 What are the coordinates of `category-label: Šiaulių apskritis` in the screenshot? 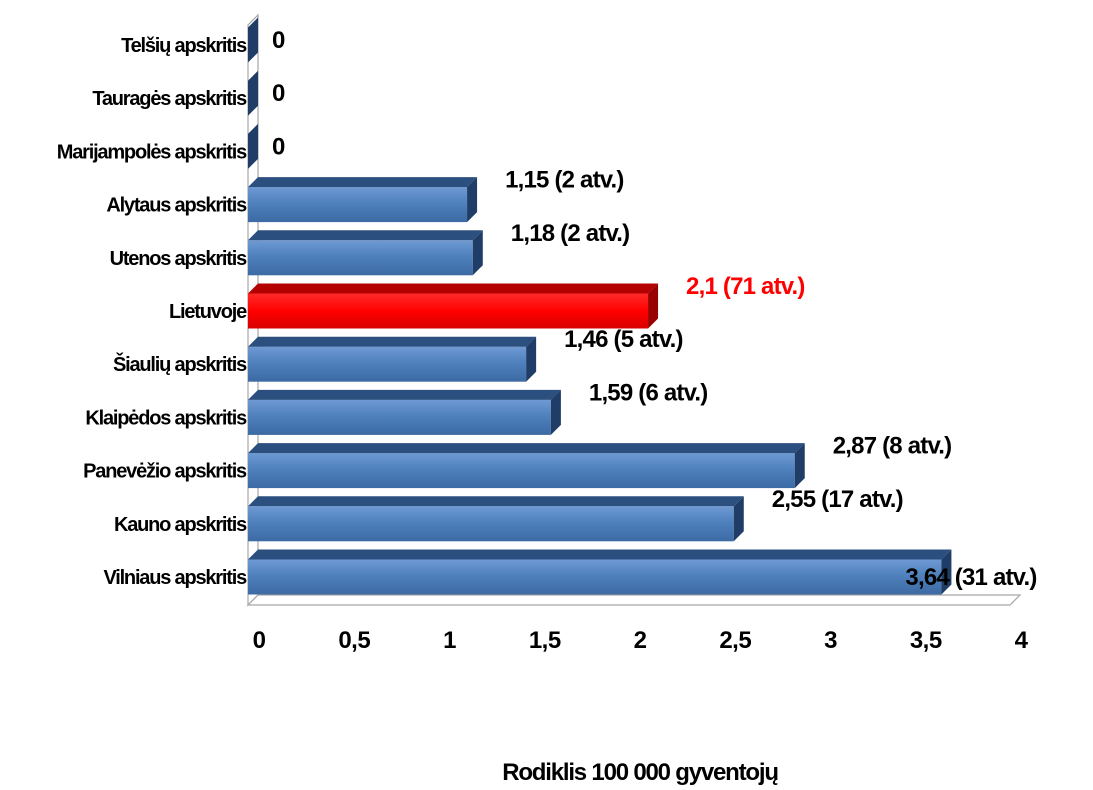 It's located at (180, 364).